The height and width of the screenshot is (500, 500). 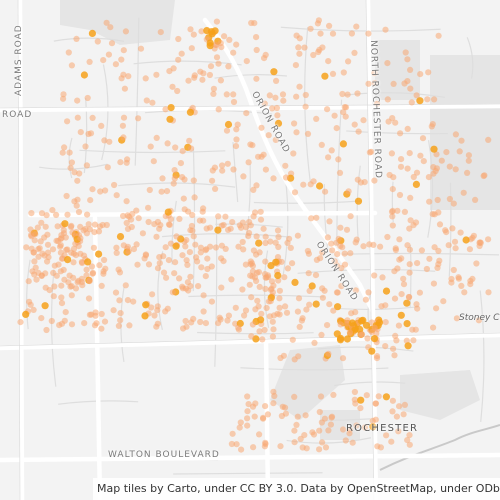 I want to click on road-label-walton: WALTON BOULEVARD, so click(x=164, y=455).